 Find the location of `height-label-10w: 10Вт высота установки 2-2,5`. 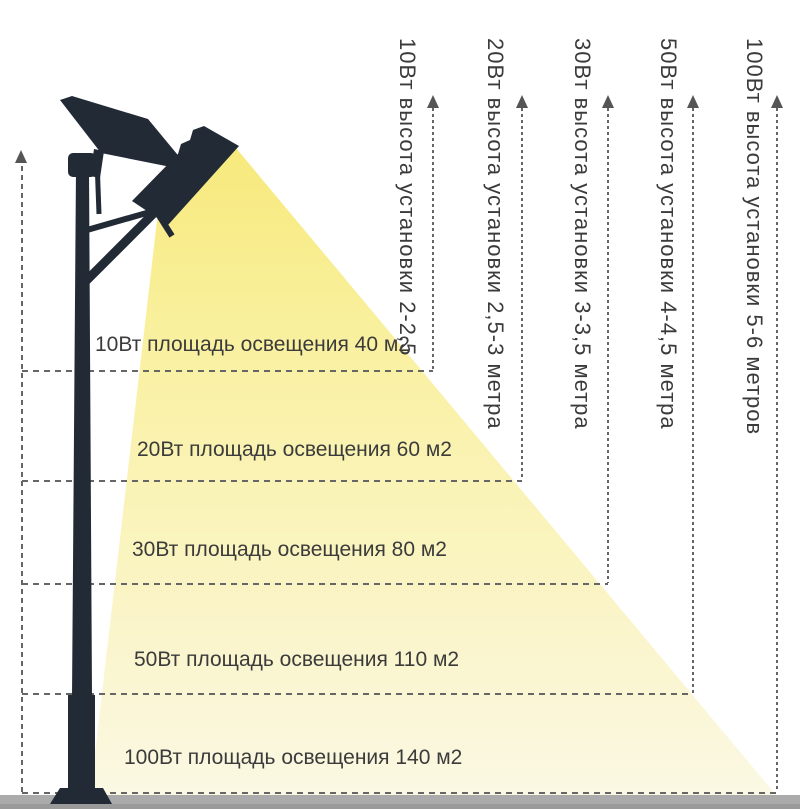

height-label-10w: 10Вт высота установки 2-2,5 is located at coordinates (407, 197).